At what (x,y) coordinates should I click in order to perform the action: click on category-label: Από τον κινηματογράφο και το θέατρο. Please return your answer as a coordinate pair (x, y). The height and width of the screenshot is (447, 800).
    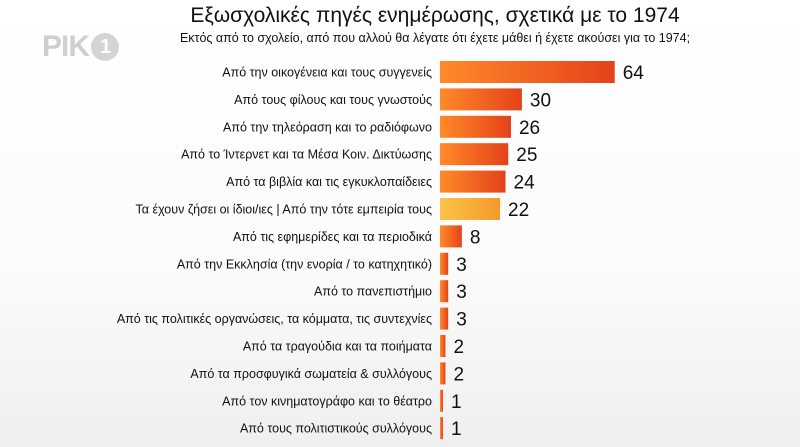
    Looking at the image, I should click on (327, 401).